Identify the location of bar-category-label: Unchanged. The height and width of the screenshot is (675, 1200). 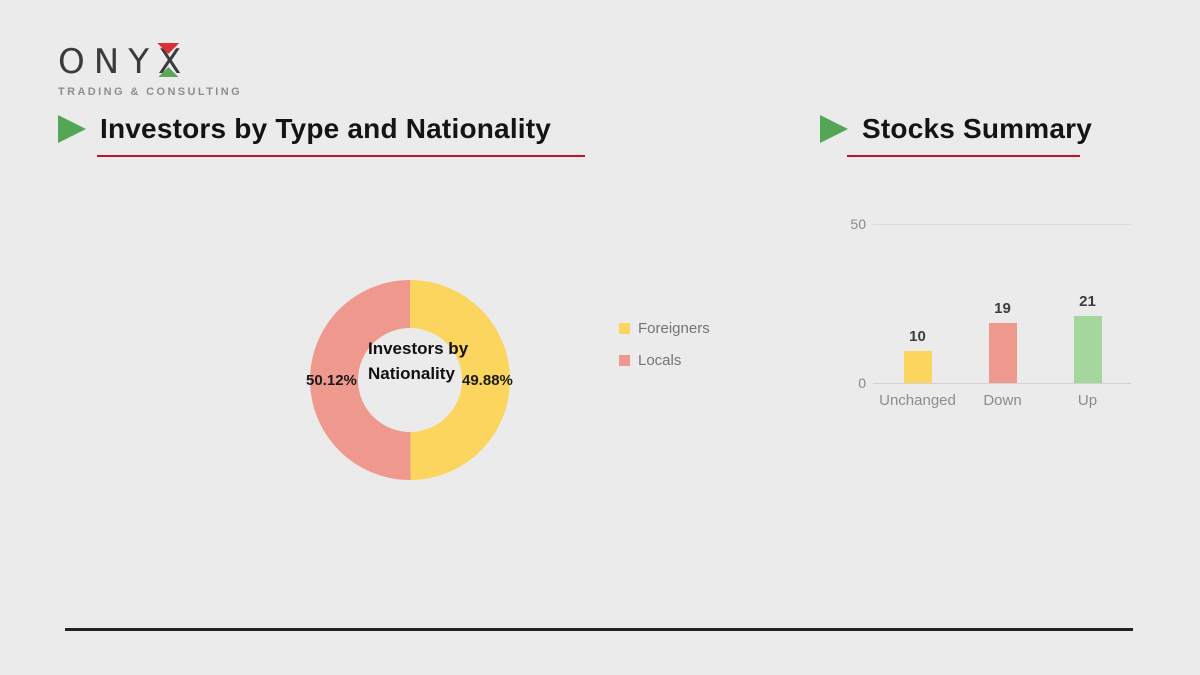
(917, 400).